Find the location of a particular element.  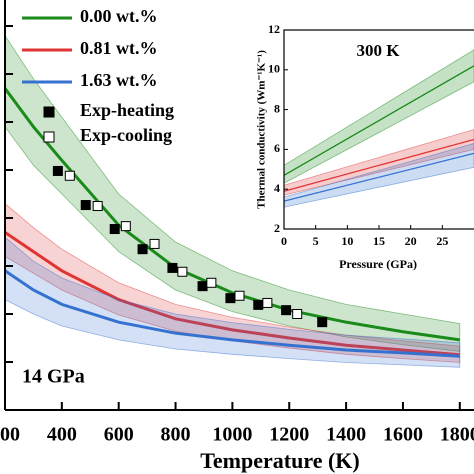

y-tick-label: 4 is located at coordinates (277, 188).